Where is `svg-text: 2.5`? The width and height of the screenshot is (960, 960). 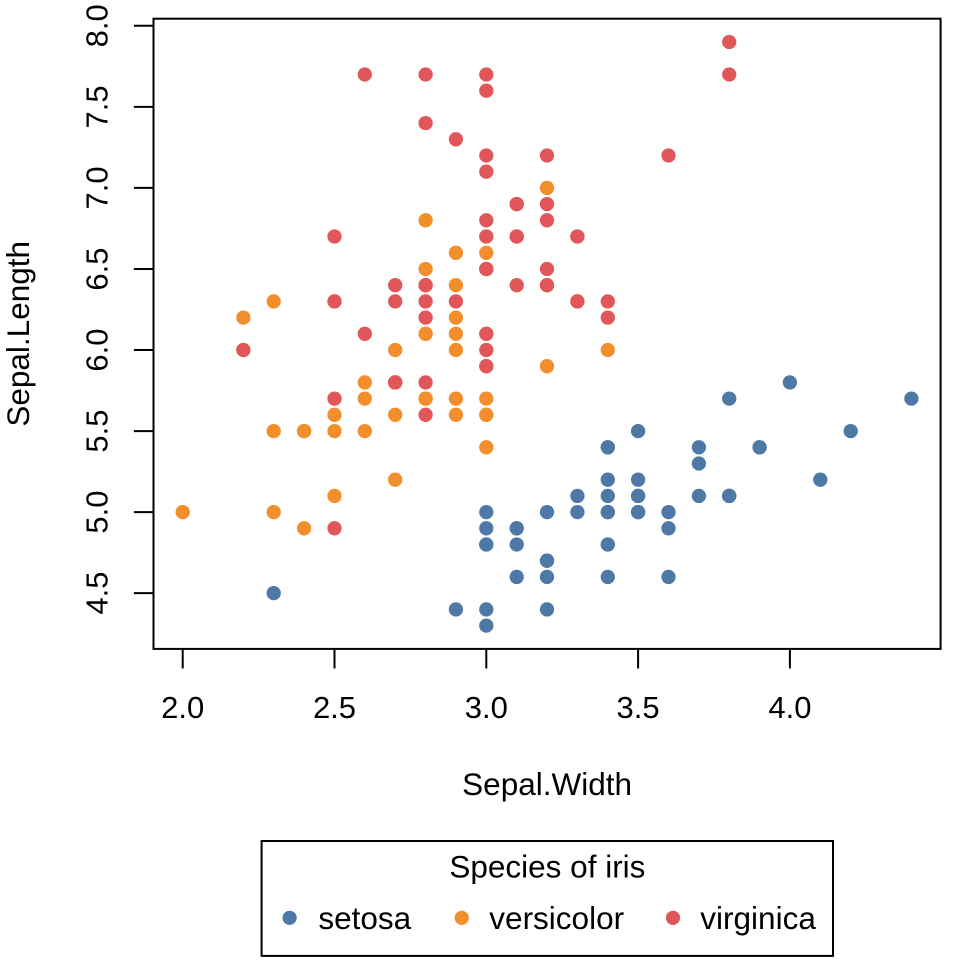 svg-text: 2.5 is located at coordinates (334, 707).